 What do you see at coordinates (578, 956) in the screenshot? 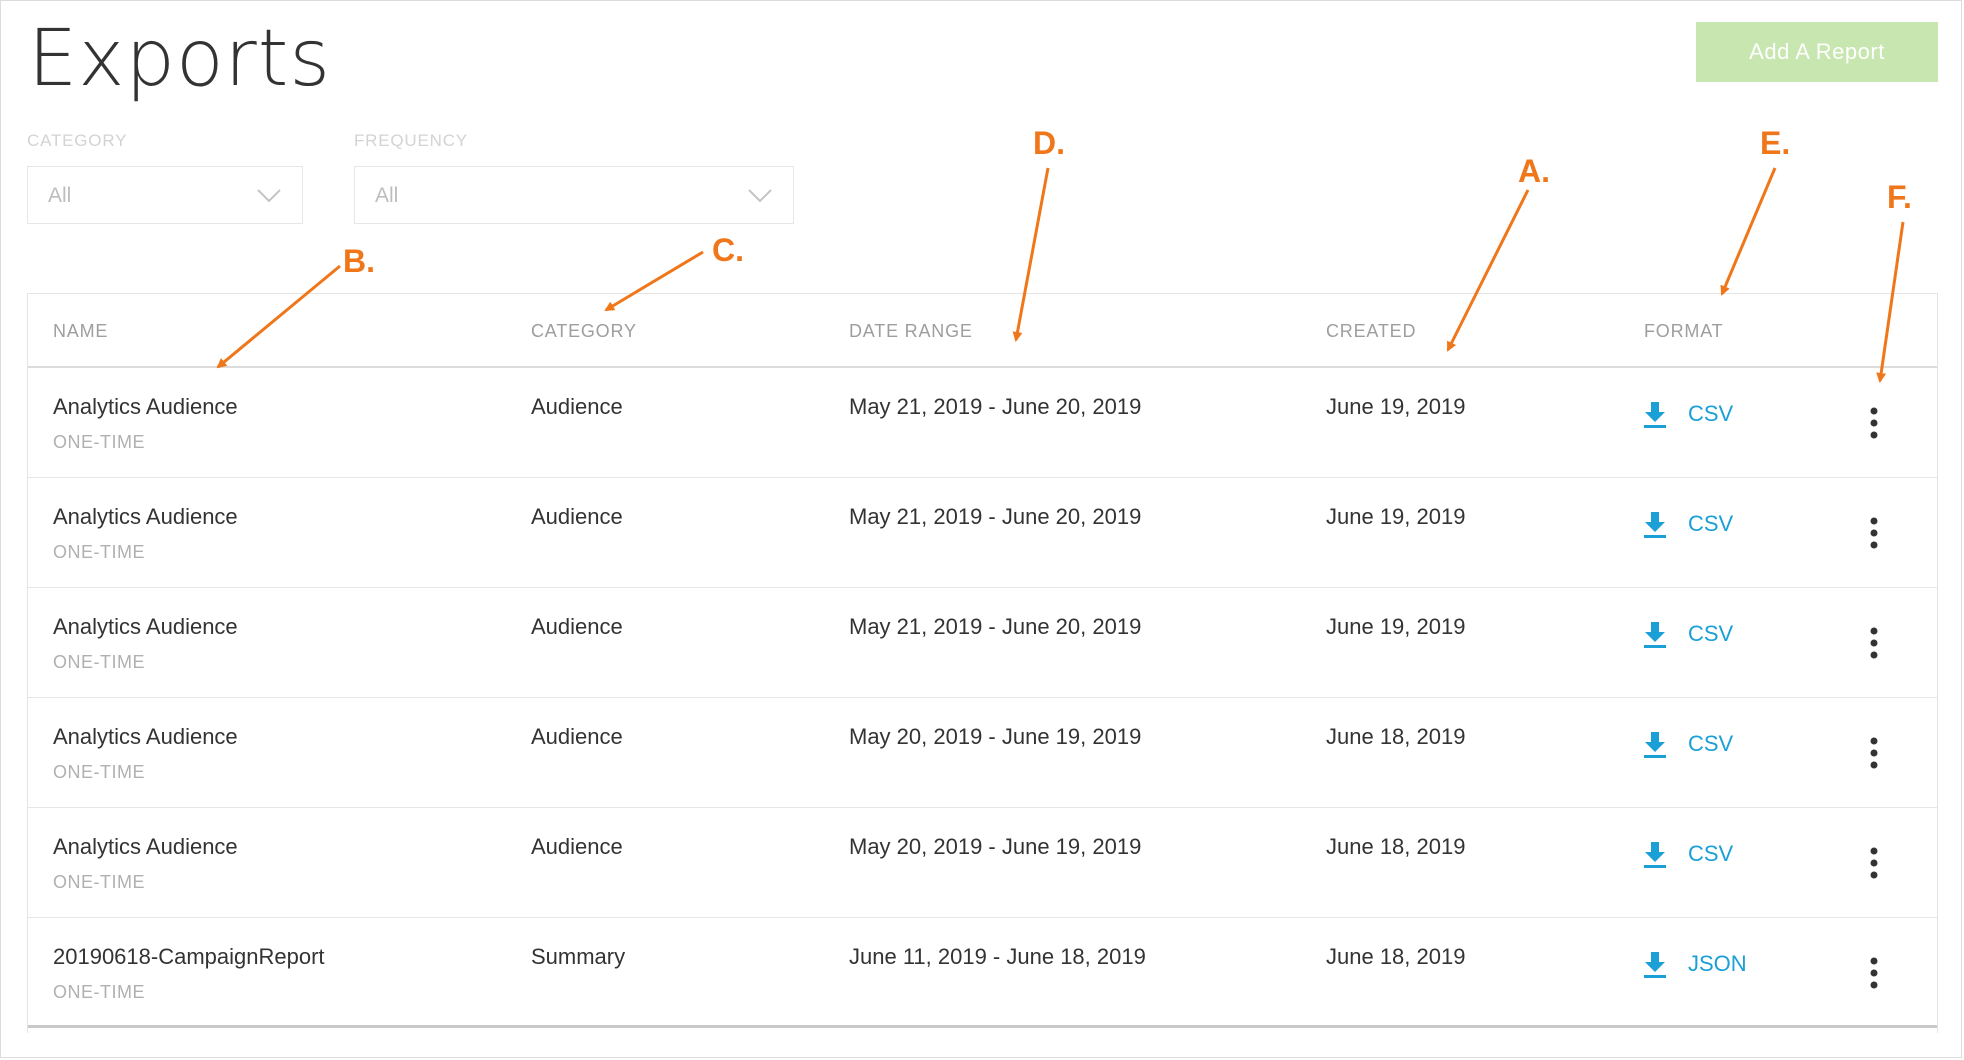
I see `report-category: Summary` at bounding box center [578, 956].